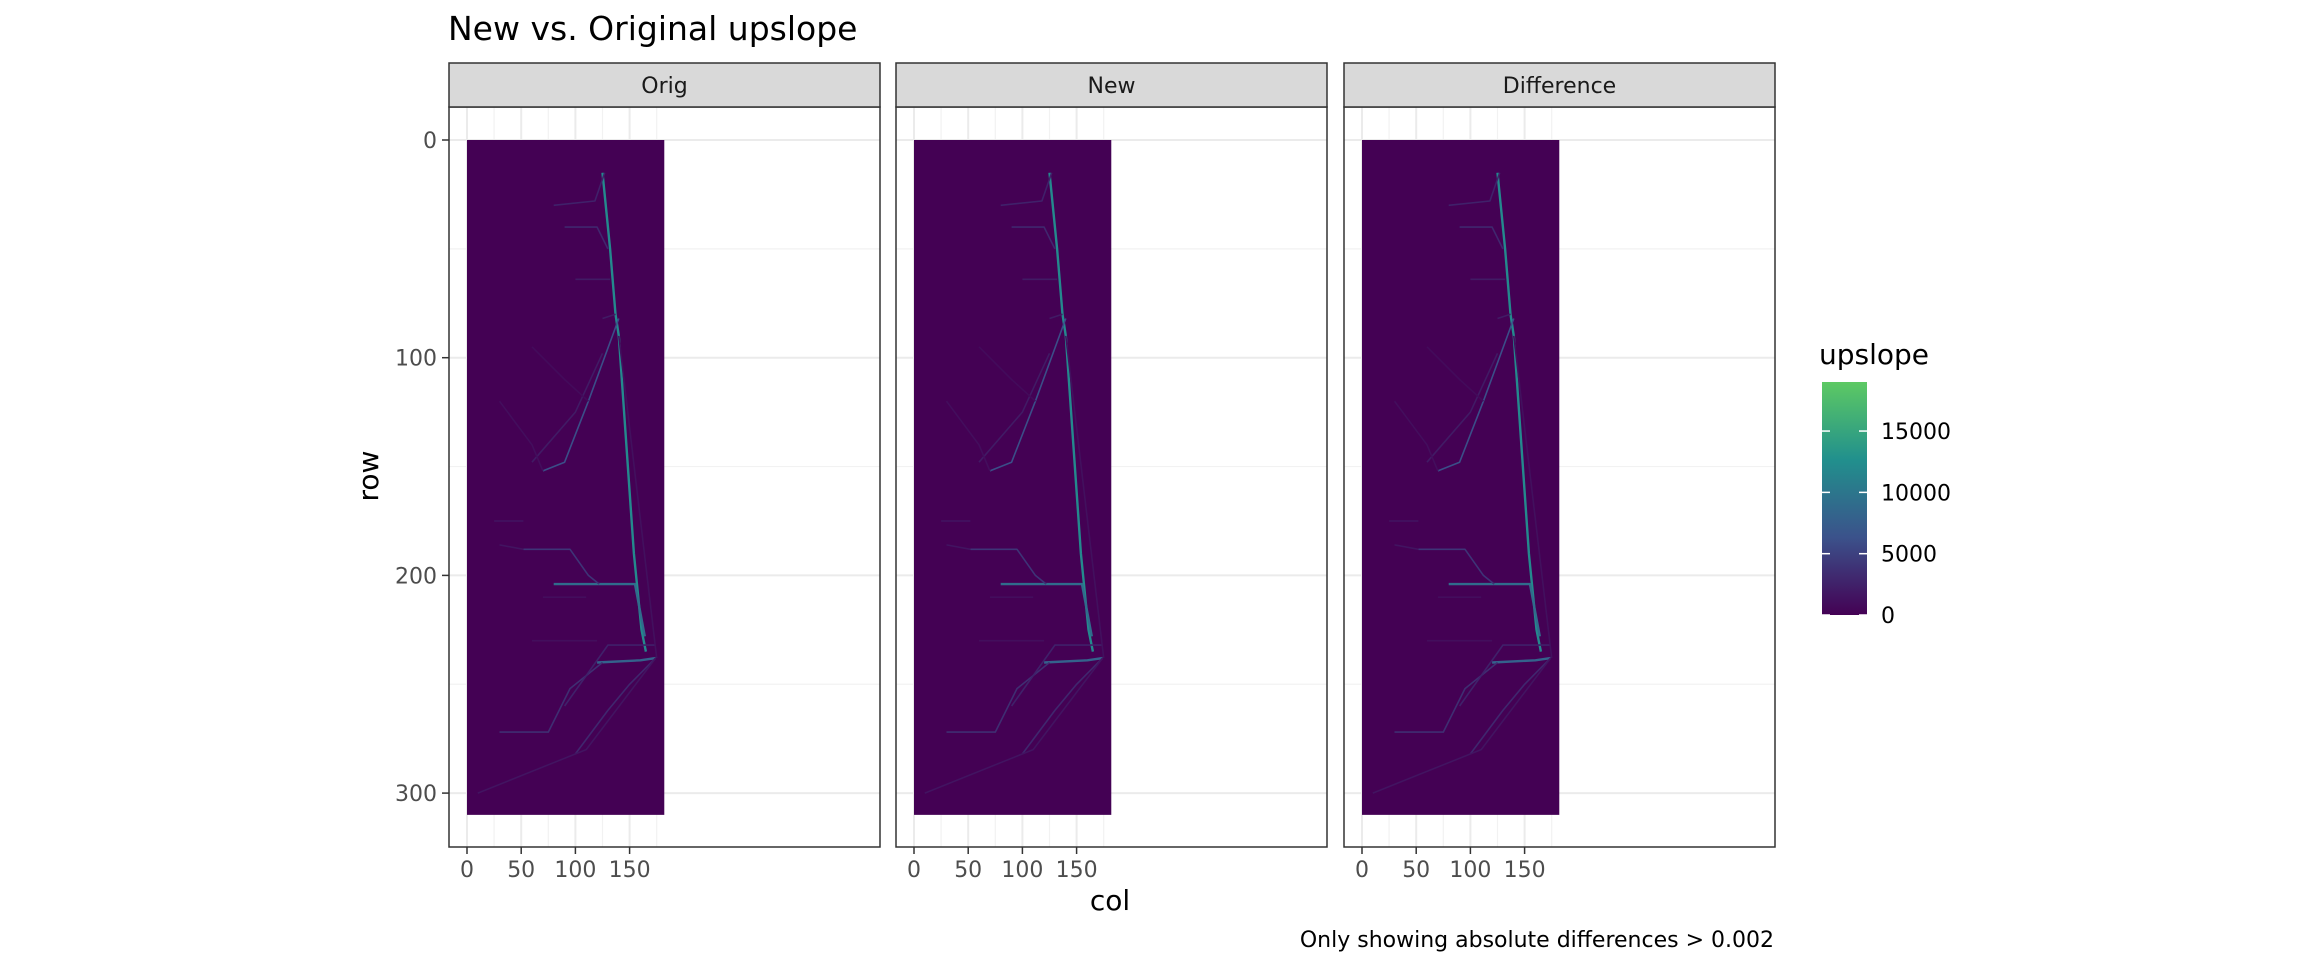 The image size is (2304, 960). I want to click on legend-colorbar, so click(1844, 498).